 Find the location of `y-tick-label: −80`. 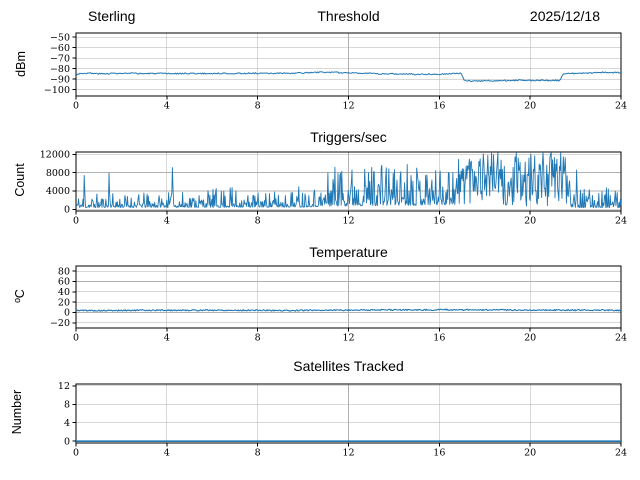

y-tick-label: −80 is located at coordinates (60, 69).